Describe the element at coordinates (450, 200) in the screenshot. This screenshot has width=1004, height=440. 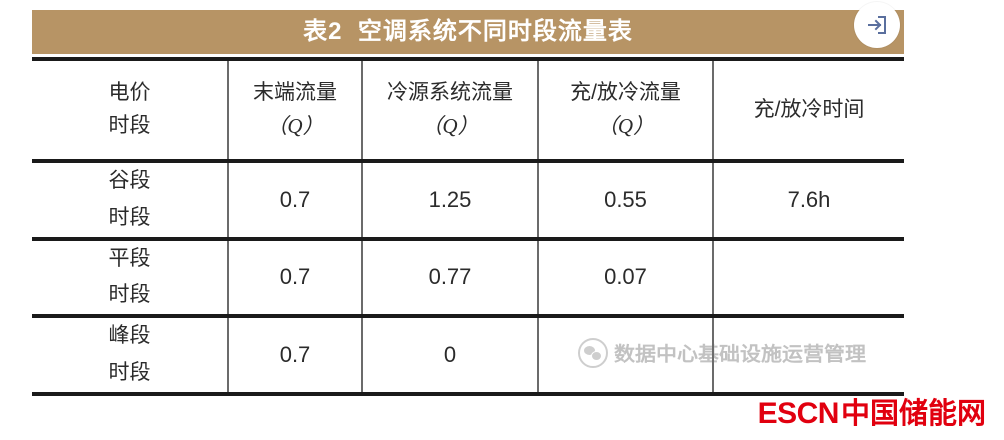
I see `cell-cold-source-flow: 1.25` at that location.